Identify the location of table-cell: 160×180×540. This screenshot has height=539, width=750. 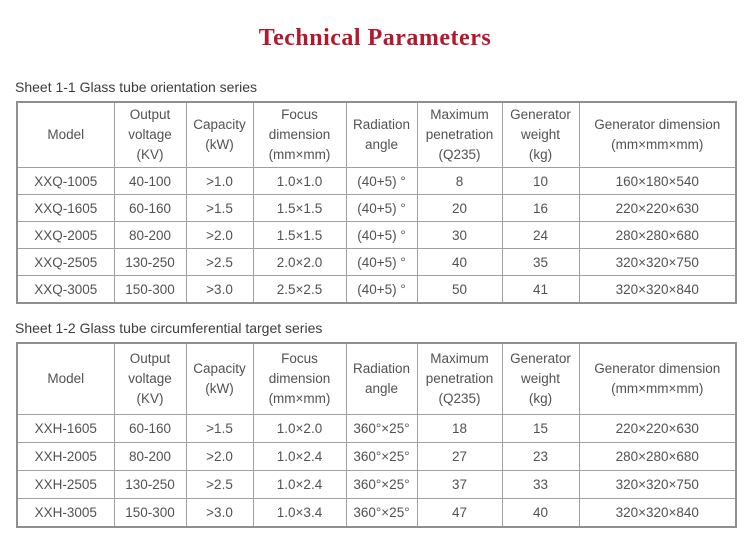
(657, 181).